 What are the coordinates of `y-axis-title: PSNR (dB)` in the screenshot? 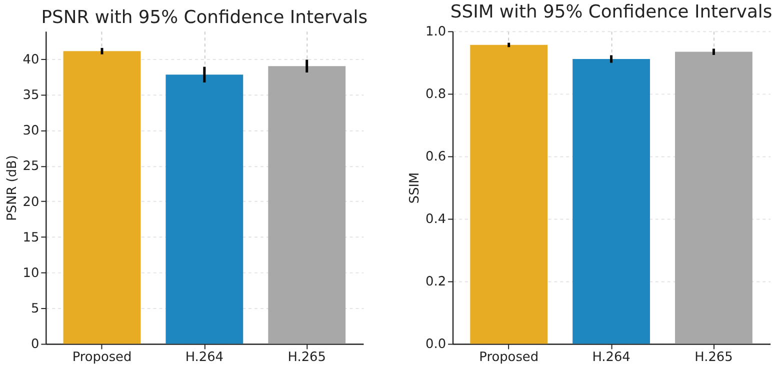 It's located at (12, 188).